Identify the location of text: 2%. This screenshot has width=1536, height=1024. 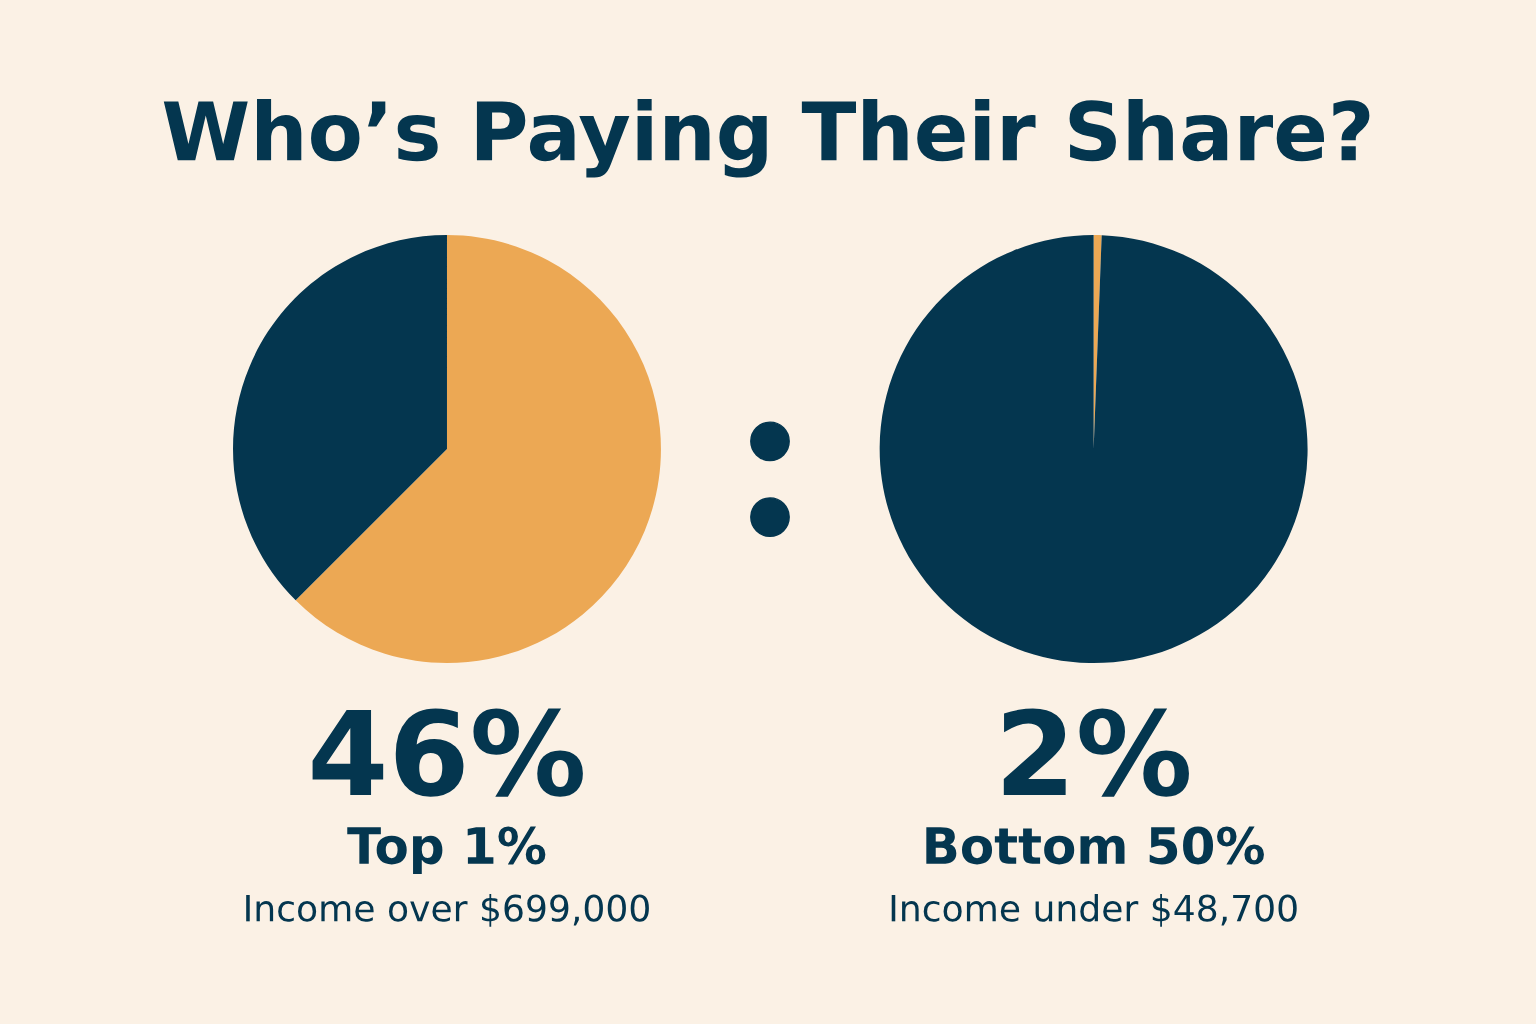
(1096, 752).